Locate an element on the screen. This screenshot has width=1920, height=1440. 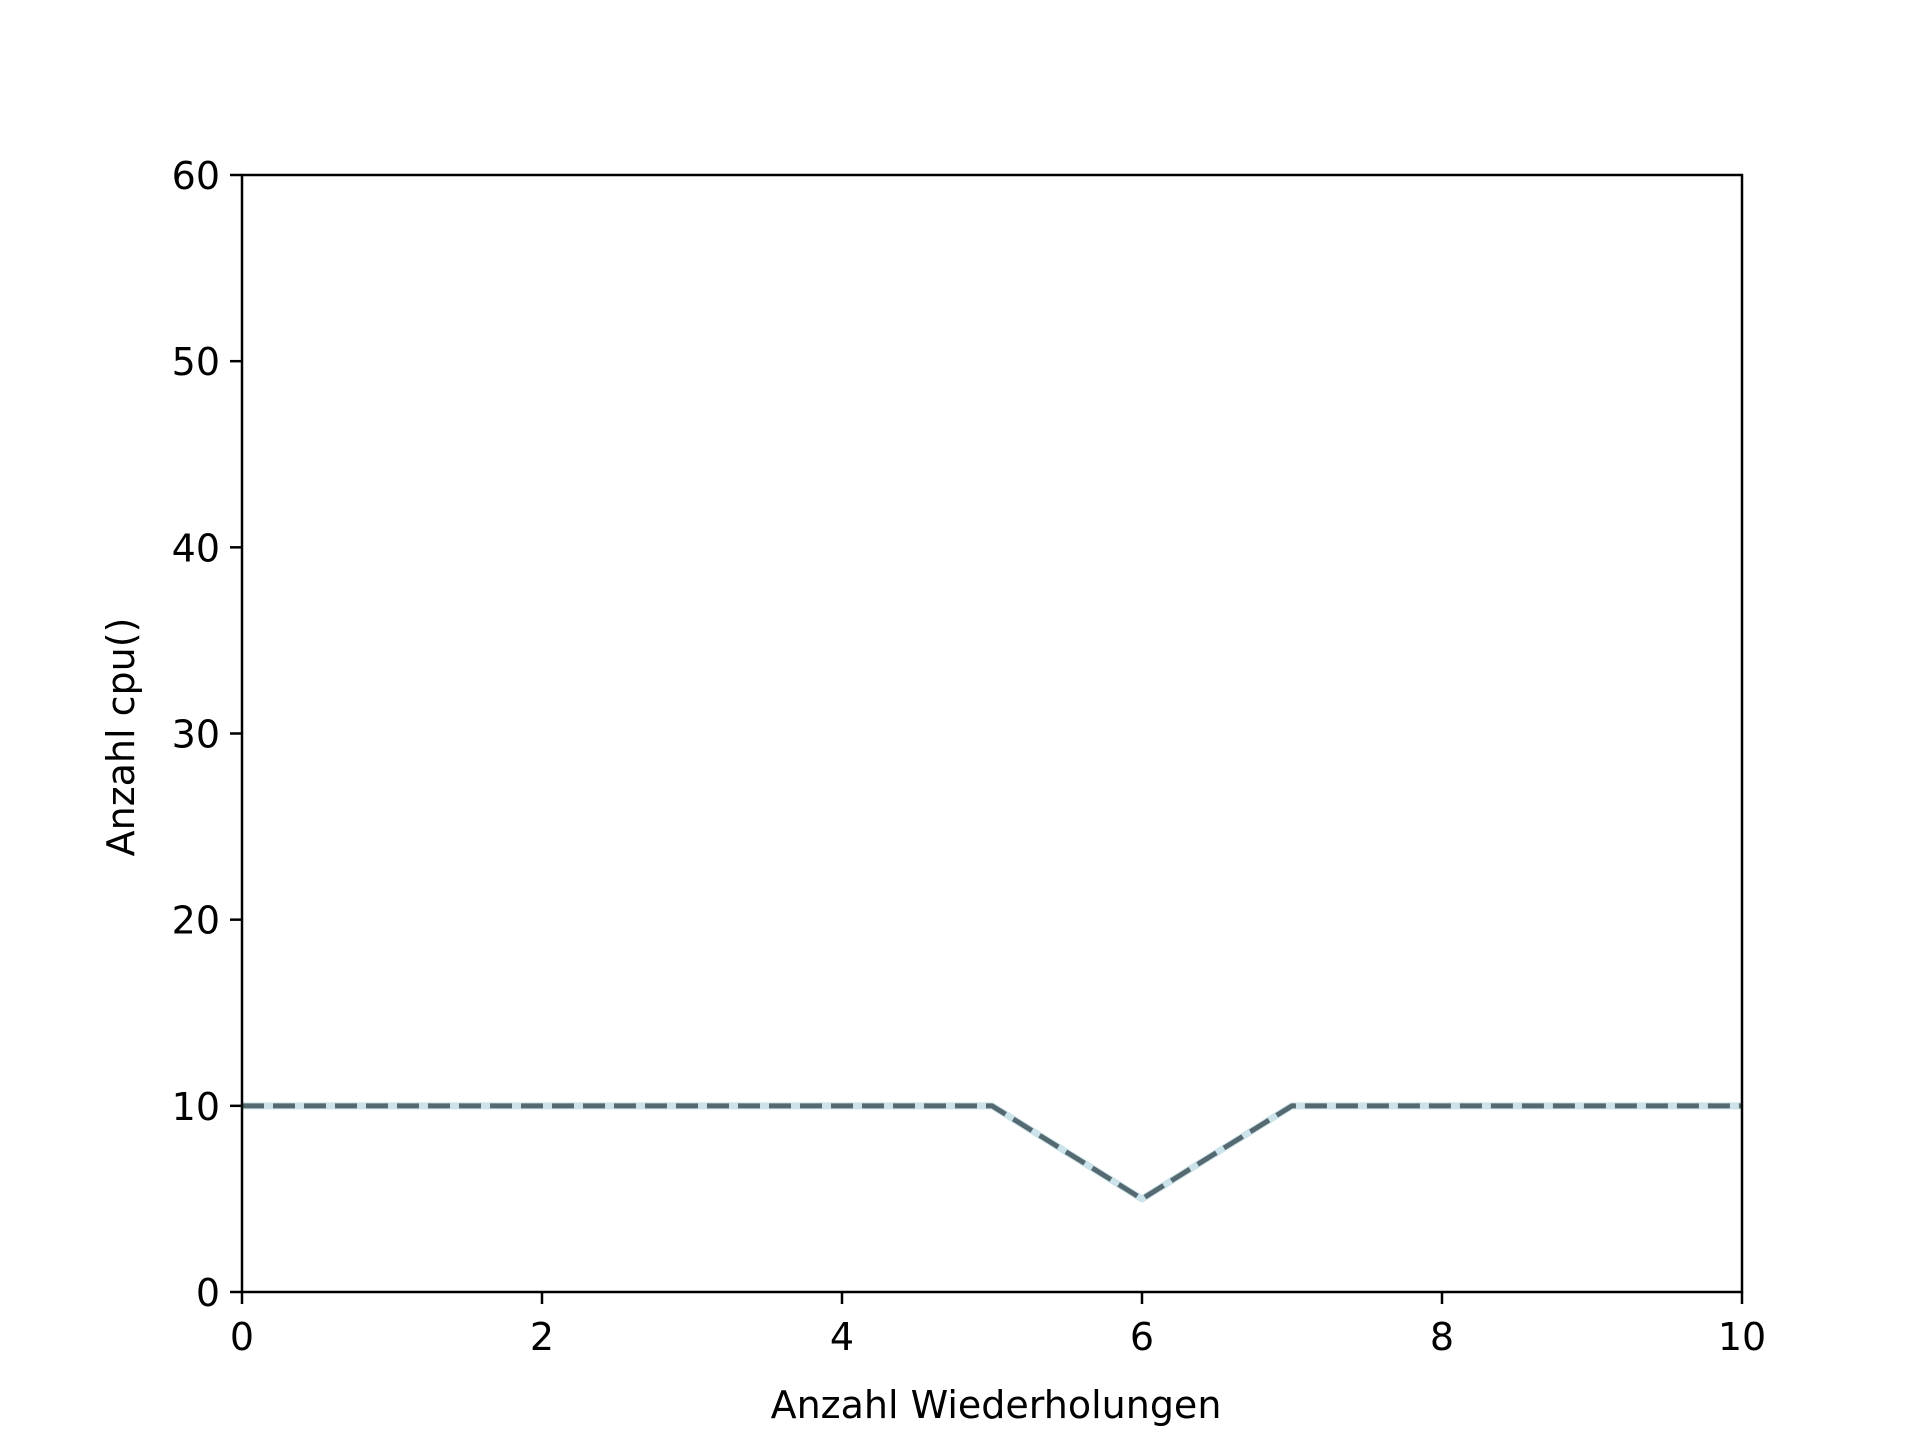
y-tick-label: 20 is located at coordinates (196, 921).